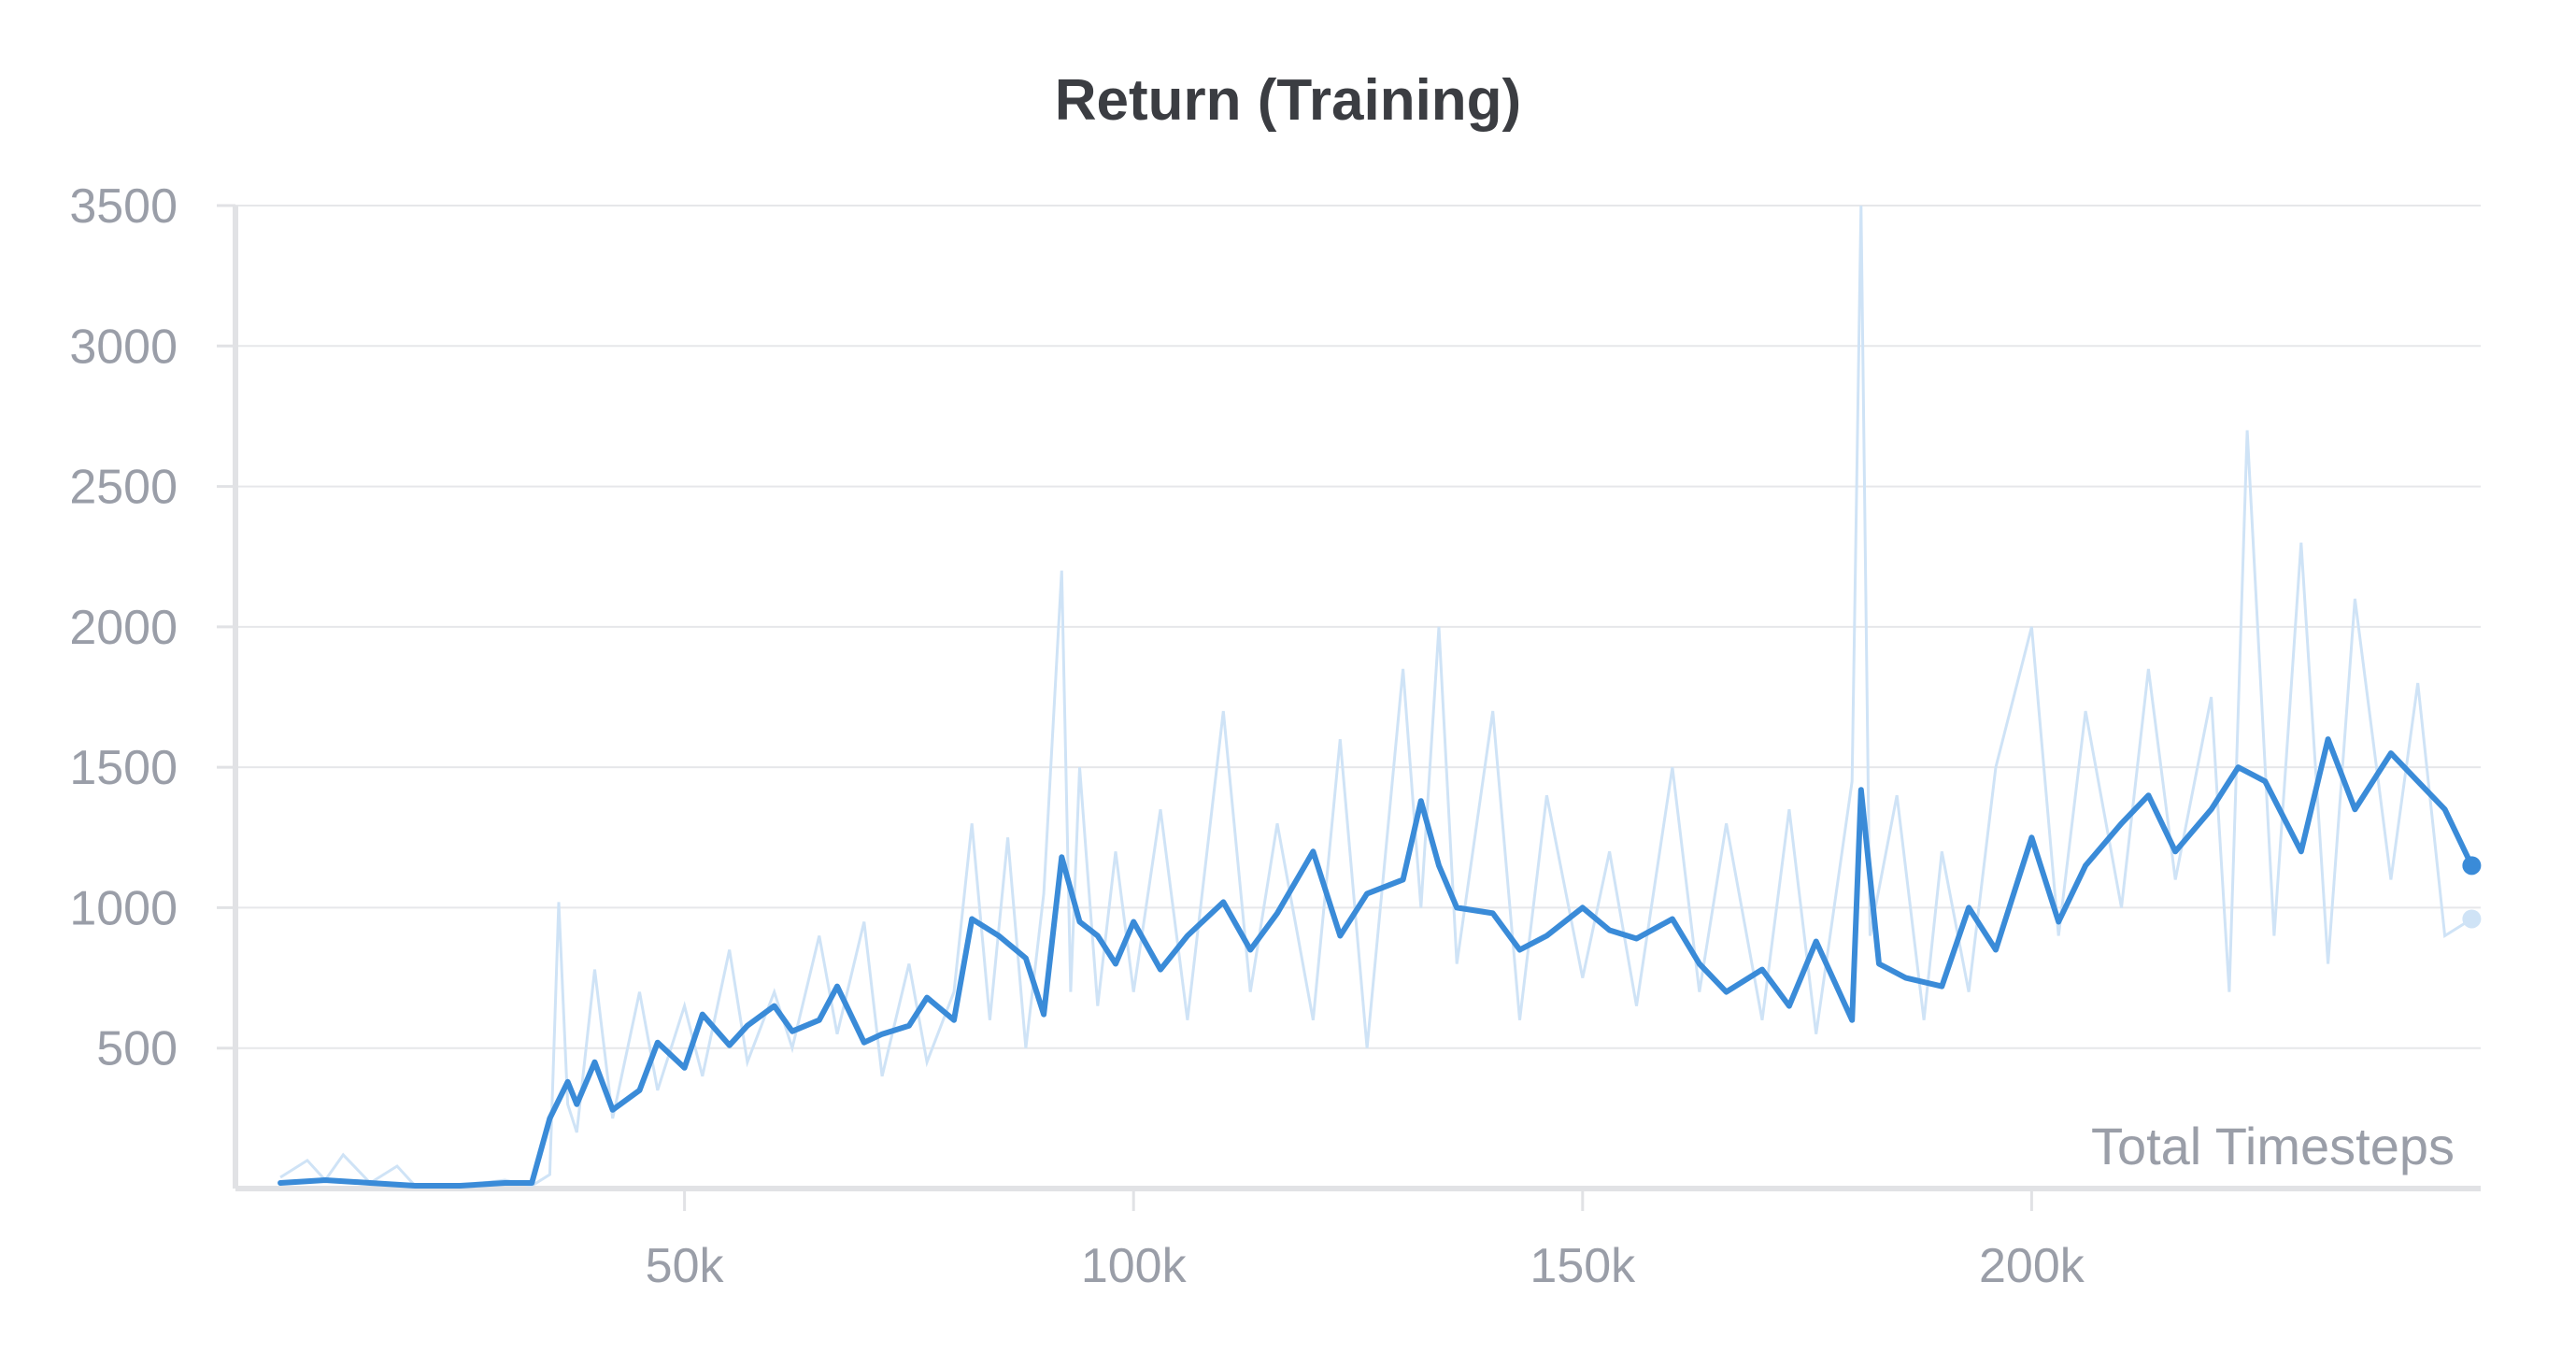 The width and height of the screenshot is (2576, 1353). Describe the element at coordinates (2273, 1146) in the screenshot. I see `x-axis-label: Total Timesteps` at that location.